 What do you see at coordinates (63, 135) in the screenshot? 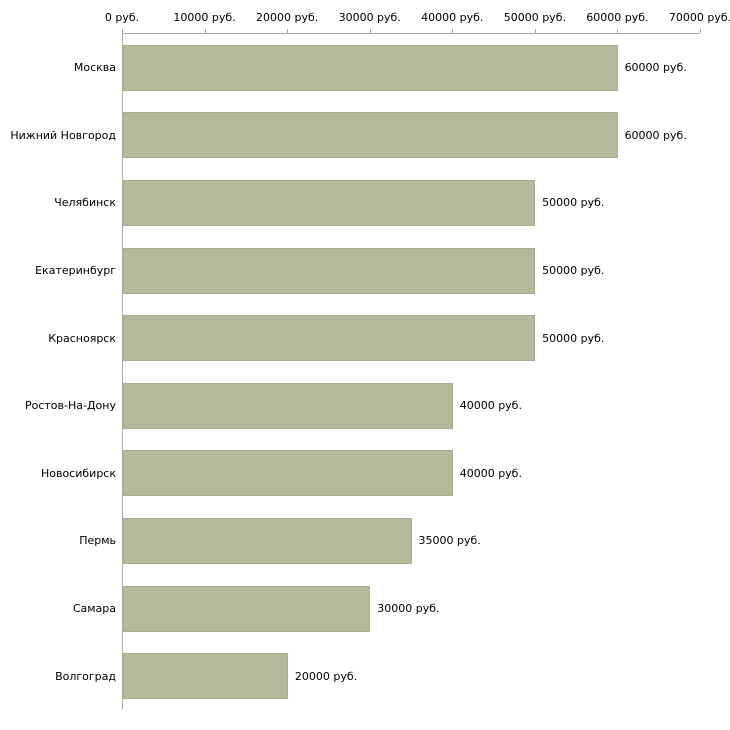
I see `category-label: Нижний Новгород` at bounding box center [63, 135].